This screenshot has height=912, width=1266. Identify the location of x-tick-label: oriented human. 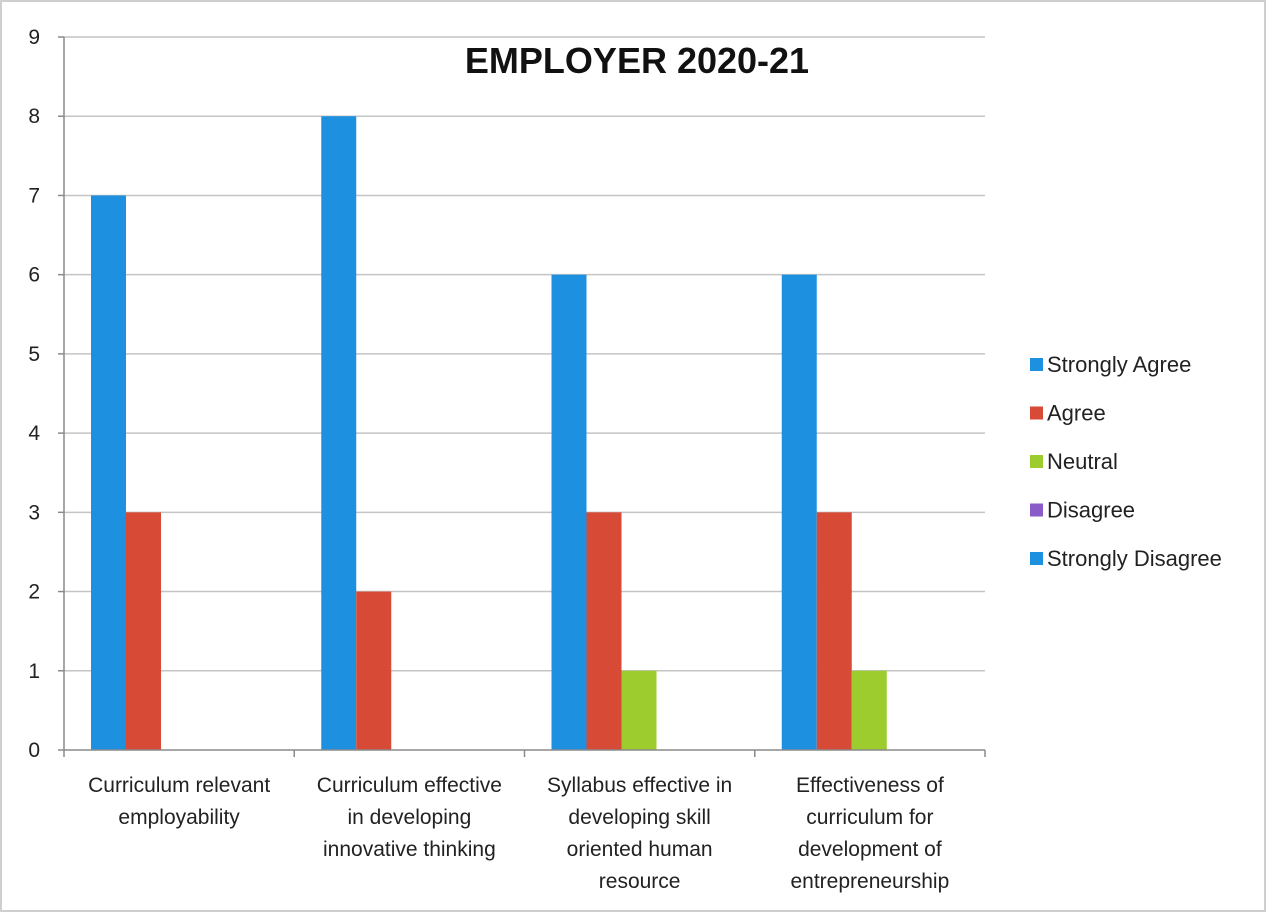
(640, 849).